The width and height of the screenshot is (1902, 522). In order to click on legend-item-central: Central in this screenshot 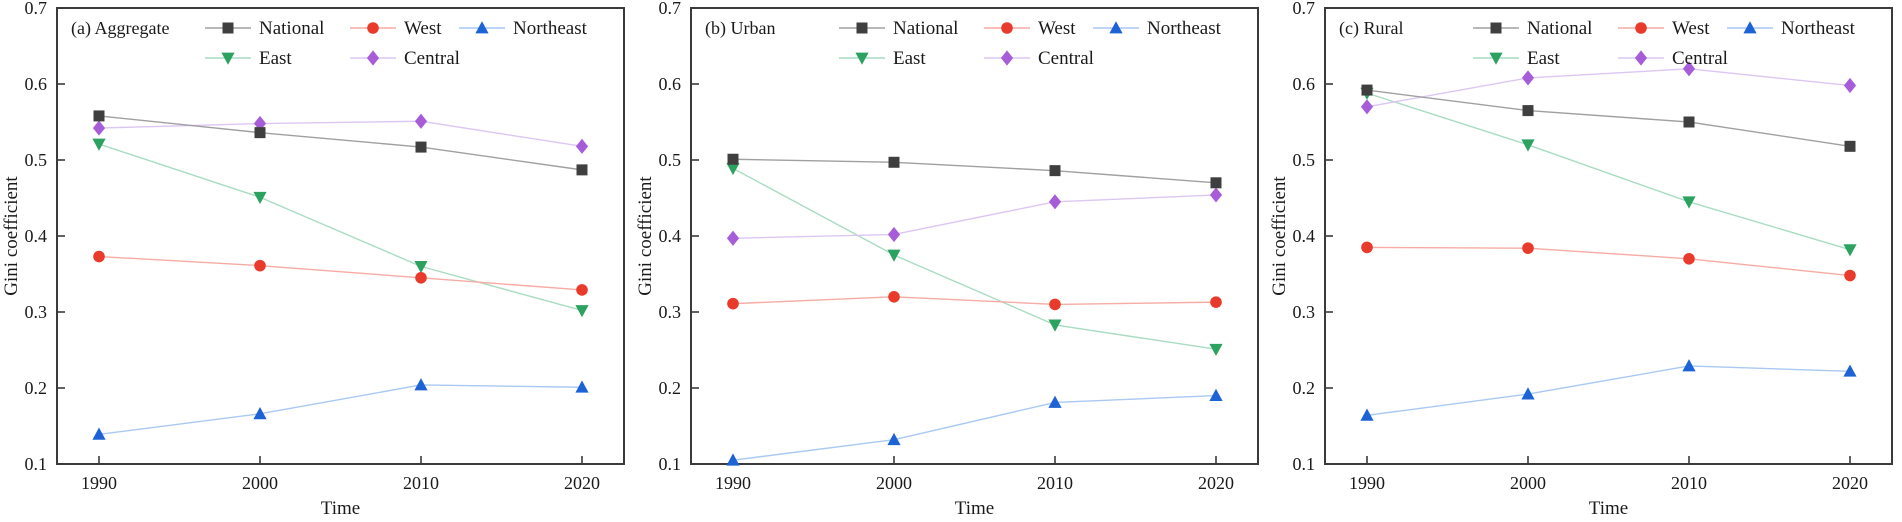, I will do `click(1039, 58)`.